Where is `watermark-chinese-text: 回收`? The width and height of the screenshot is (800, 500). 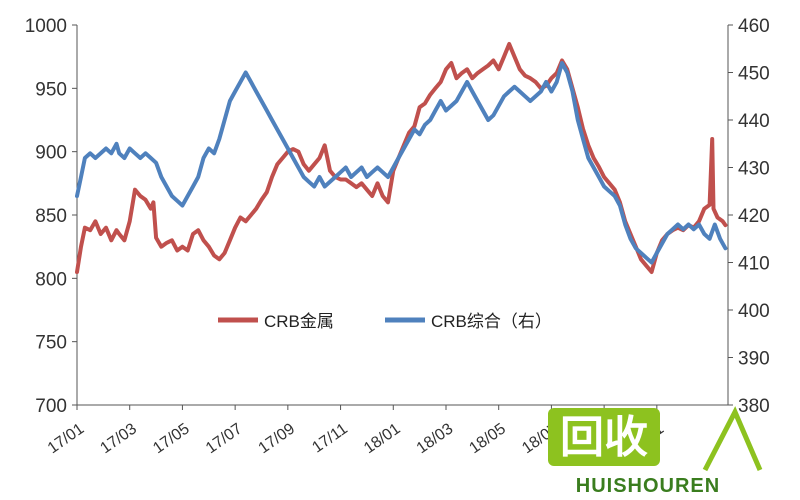 watermark-chinese-text: 回收 is located at coordinates (604, 437).